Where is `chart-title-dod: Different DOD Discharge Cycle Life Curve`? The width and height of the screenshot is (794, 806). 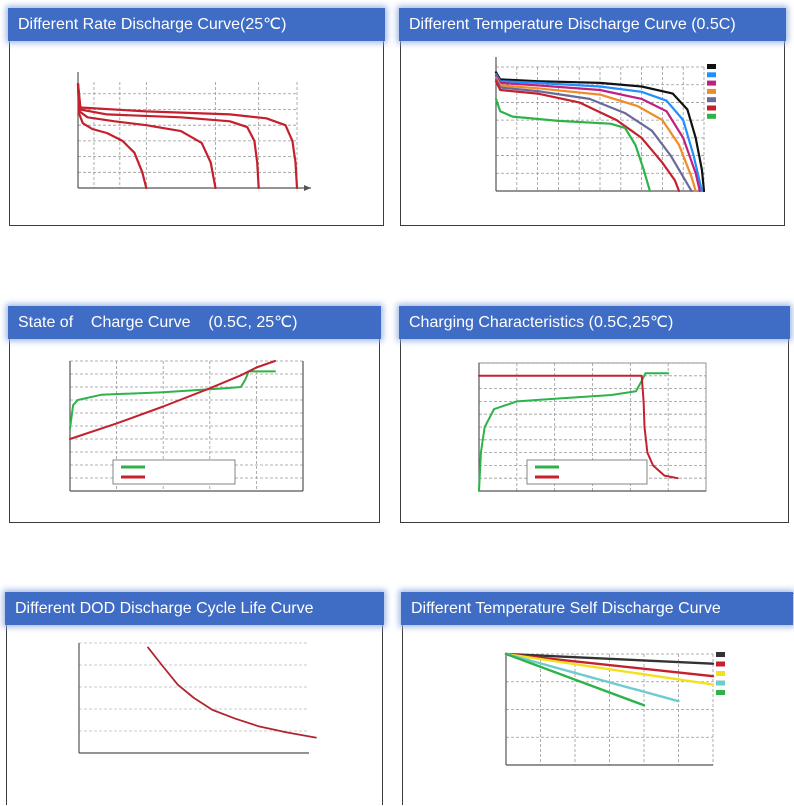
chart-title-dod: Different DOD Discharge Cycle Life Curve is located at coordinates (194, 608).